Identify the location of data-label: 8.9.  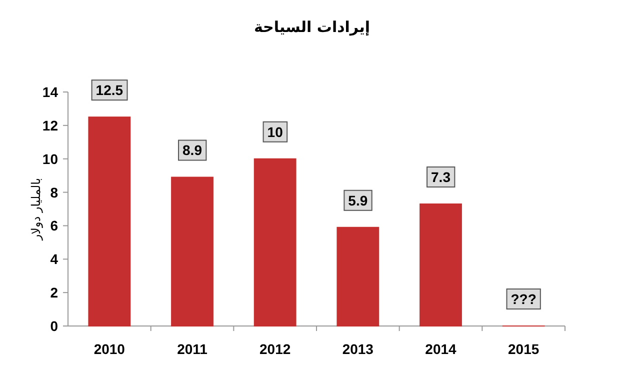
(192, 150).